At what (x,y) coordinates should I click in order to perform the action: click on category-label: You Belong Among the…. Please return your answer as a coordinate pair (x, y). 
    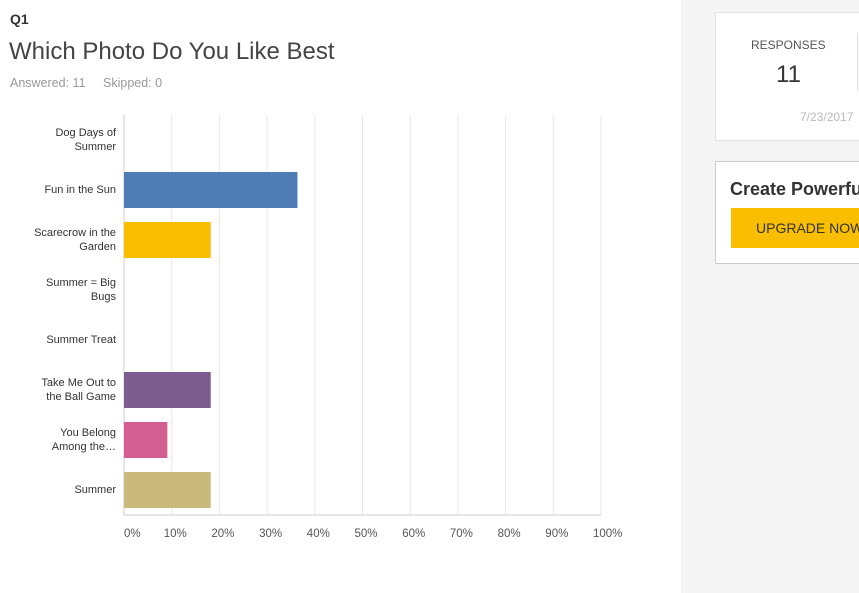
    Looking at the image, I should click on (83, 440).